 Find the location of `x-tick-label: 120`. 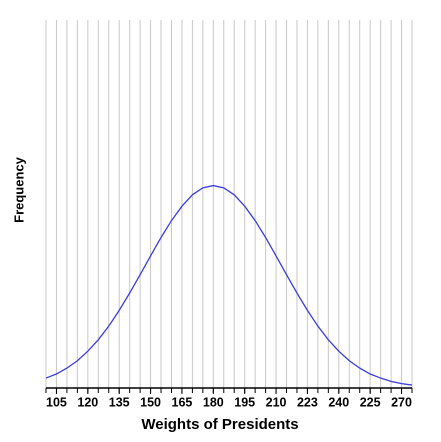

x-tick-label: 120 is located at coordinates (87, 402).